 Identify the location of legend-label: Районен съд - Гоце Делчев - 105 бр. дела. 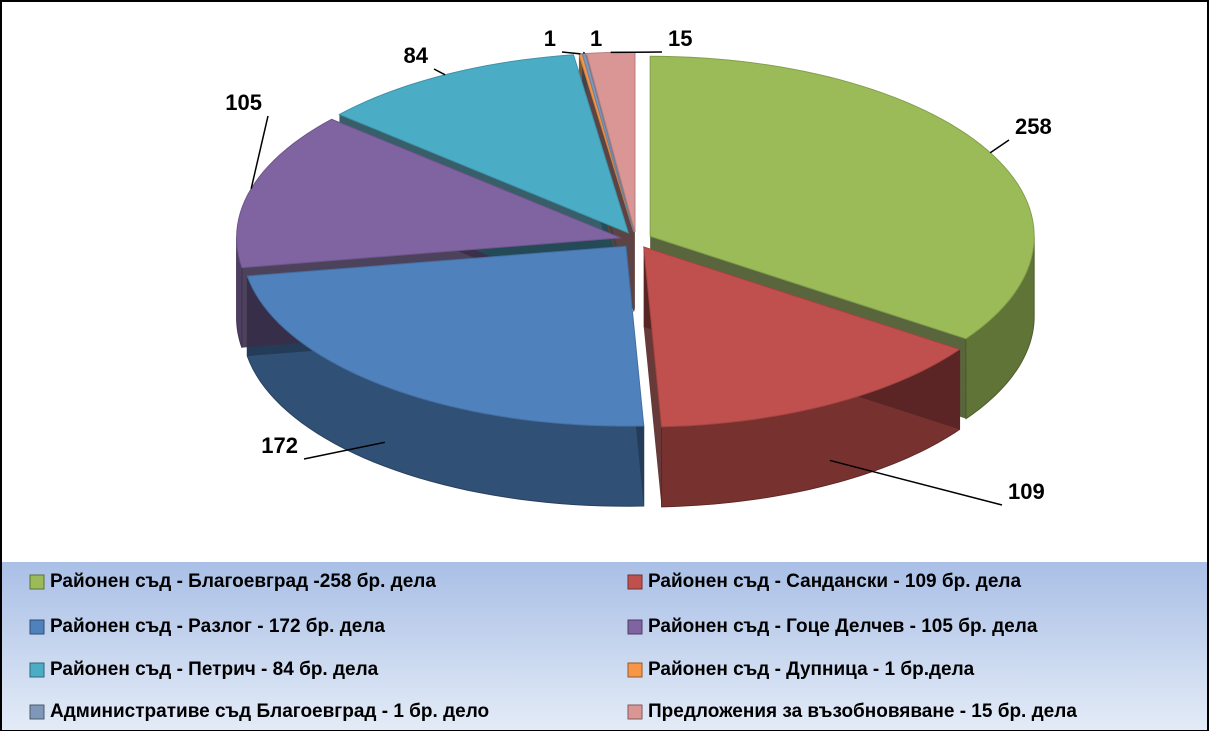
(843, 626).